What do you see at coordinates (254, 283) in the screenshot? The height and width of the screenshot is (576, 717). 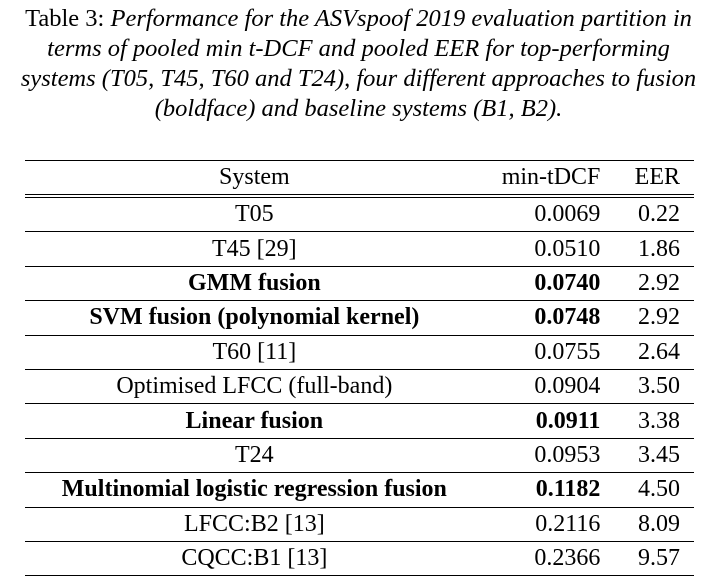 I see `cell-system: GMM fusion` at bounding box center [254, 283].